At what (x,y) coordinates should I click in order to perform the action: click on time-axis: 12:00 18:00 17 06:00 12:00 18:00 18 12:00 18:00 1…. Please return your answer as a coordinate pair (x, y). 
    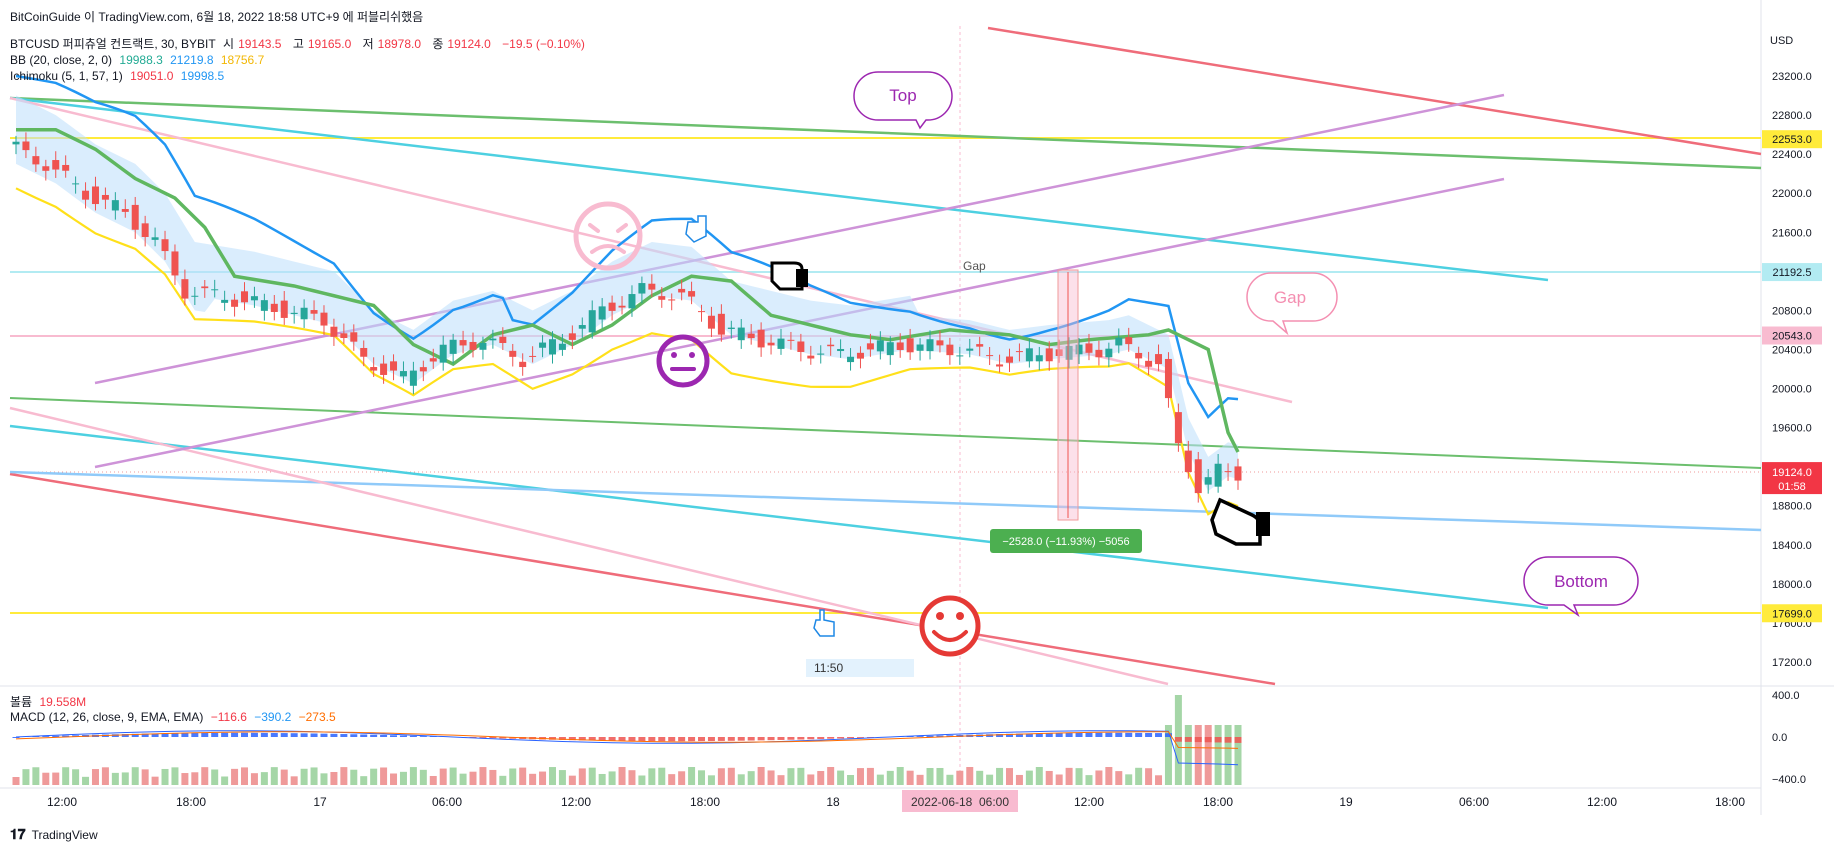
    Looking at the image, I should click on (896, 802).